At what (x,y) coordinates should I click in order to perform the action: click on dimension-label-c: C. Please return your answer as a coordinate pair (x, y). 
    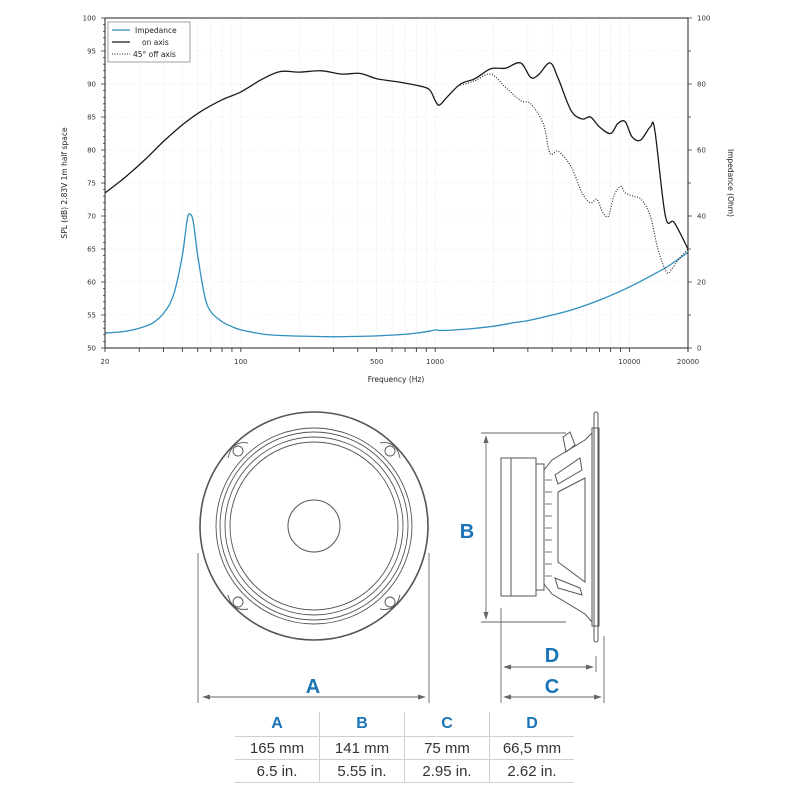
    Looking at the image, I should click on (552, 687).